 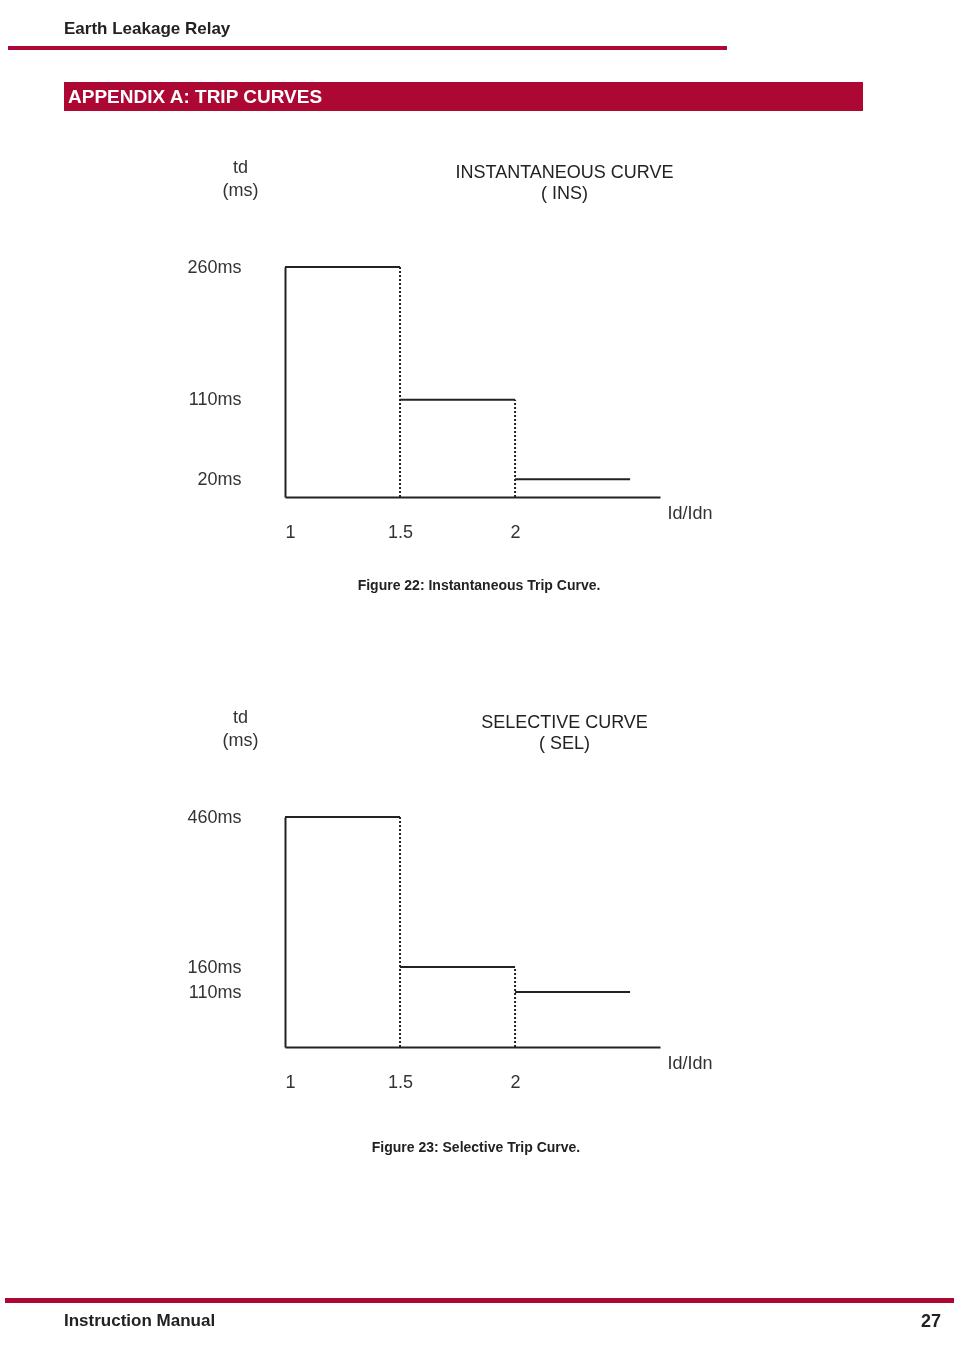 I want to click on chart-title: INSTANTANEOUS CURVE, so click(x=564, y=172).